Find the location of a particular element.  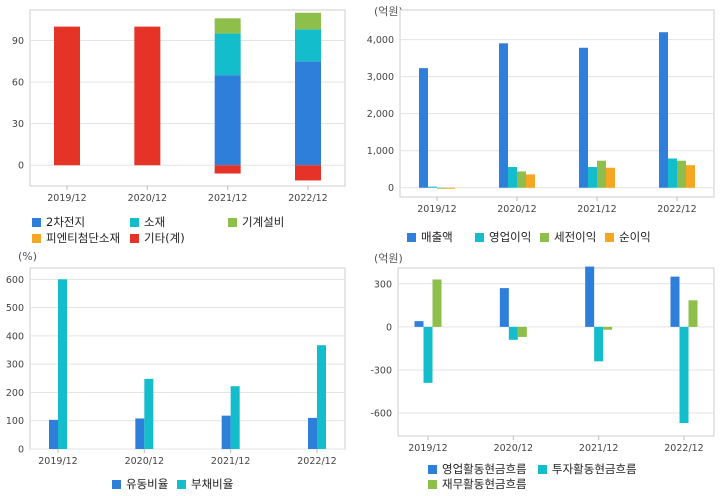

legend-item: 기계설비 is located at coordinates (256, 222).